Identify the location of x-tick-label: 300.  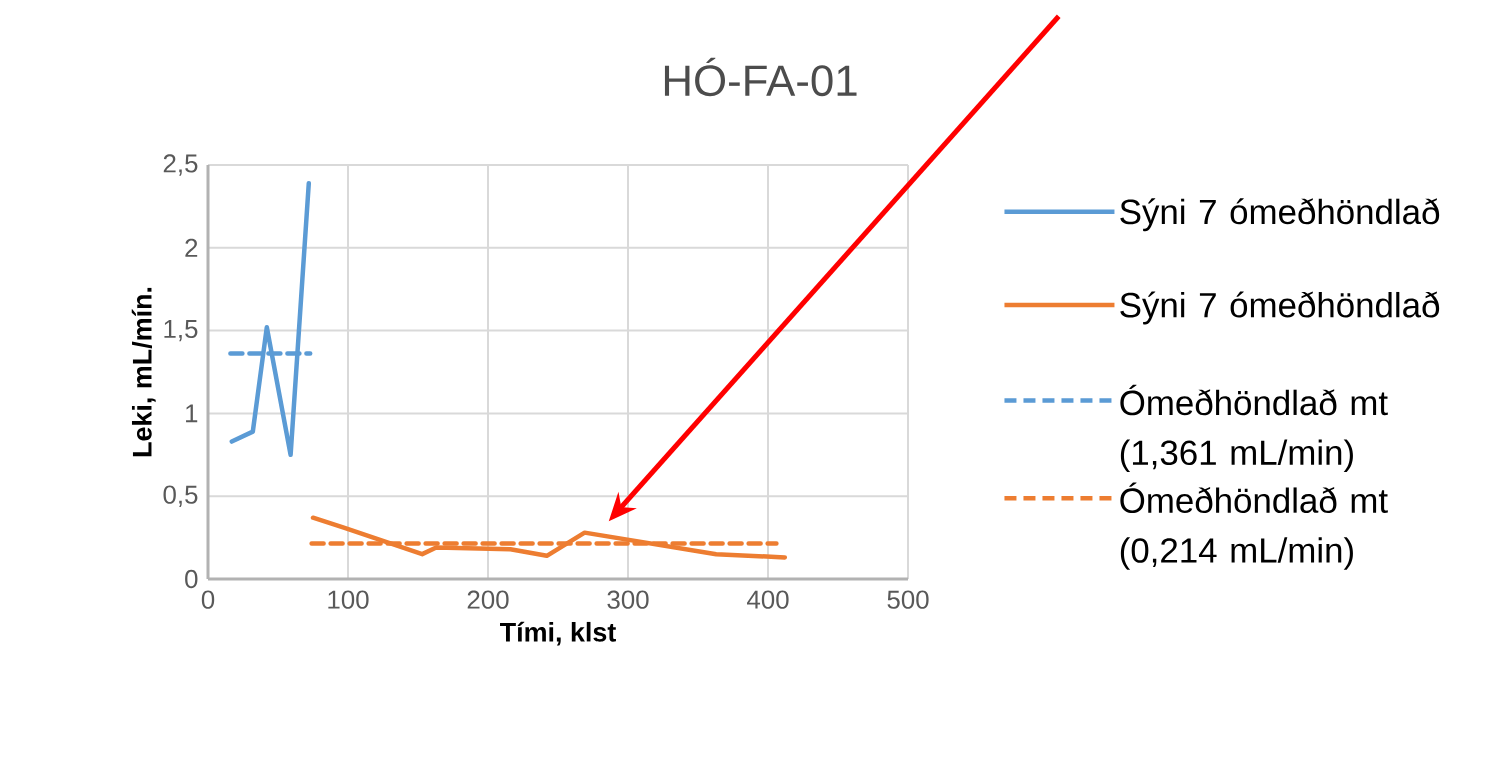
(628, 599).